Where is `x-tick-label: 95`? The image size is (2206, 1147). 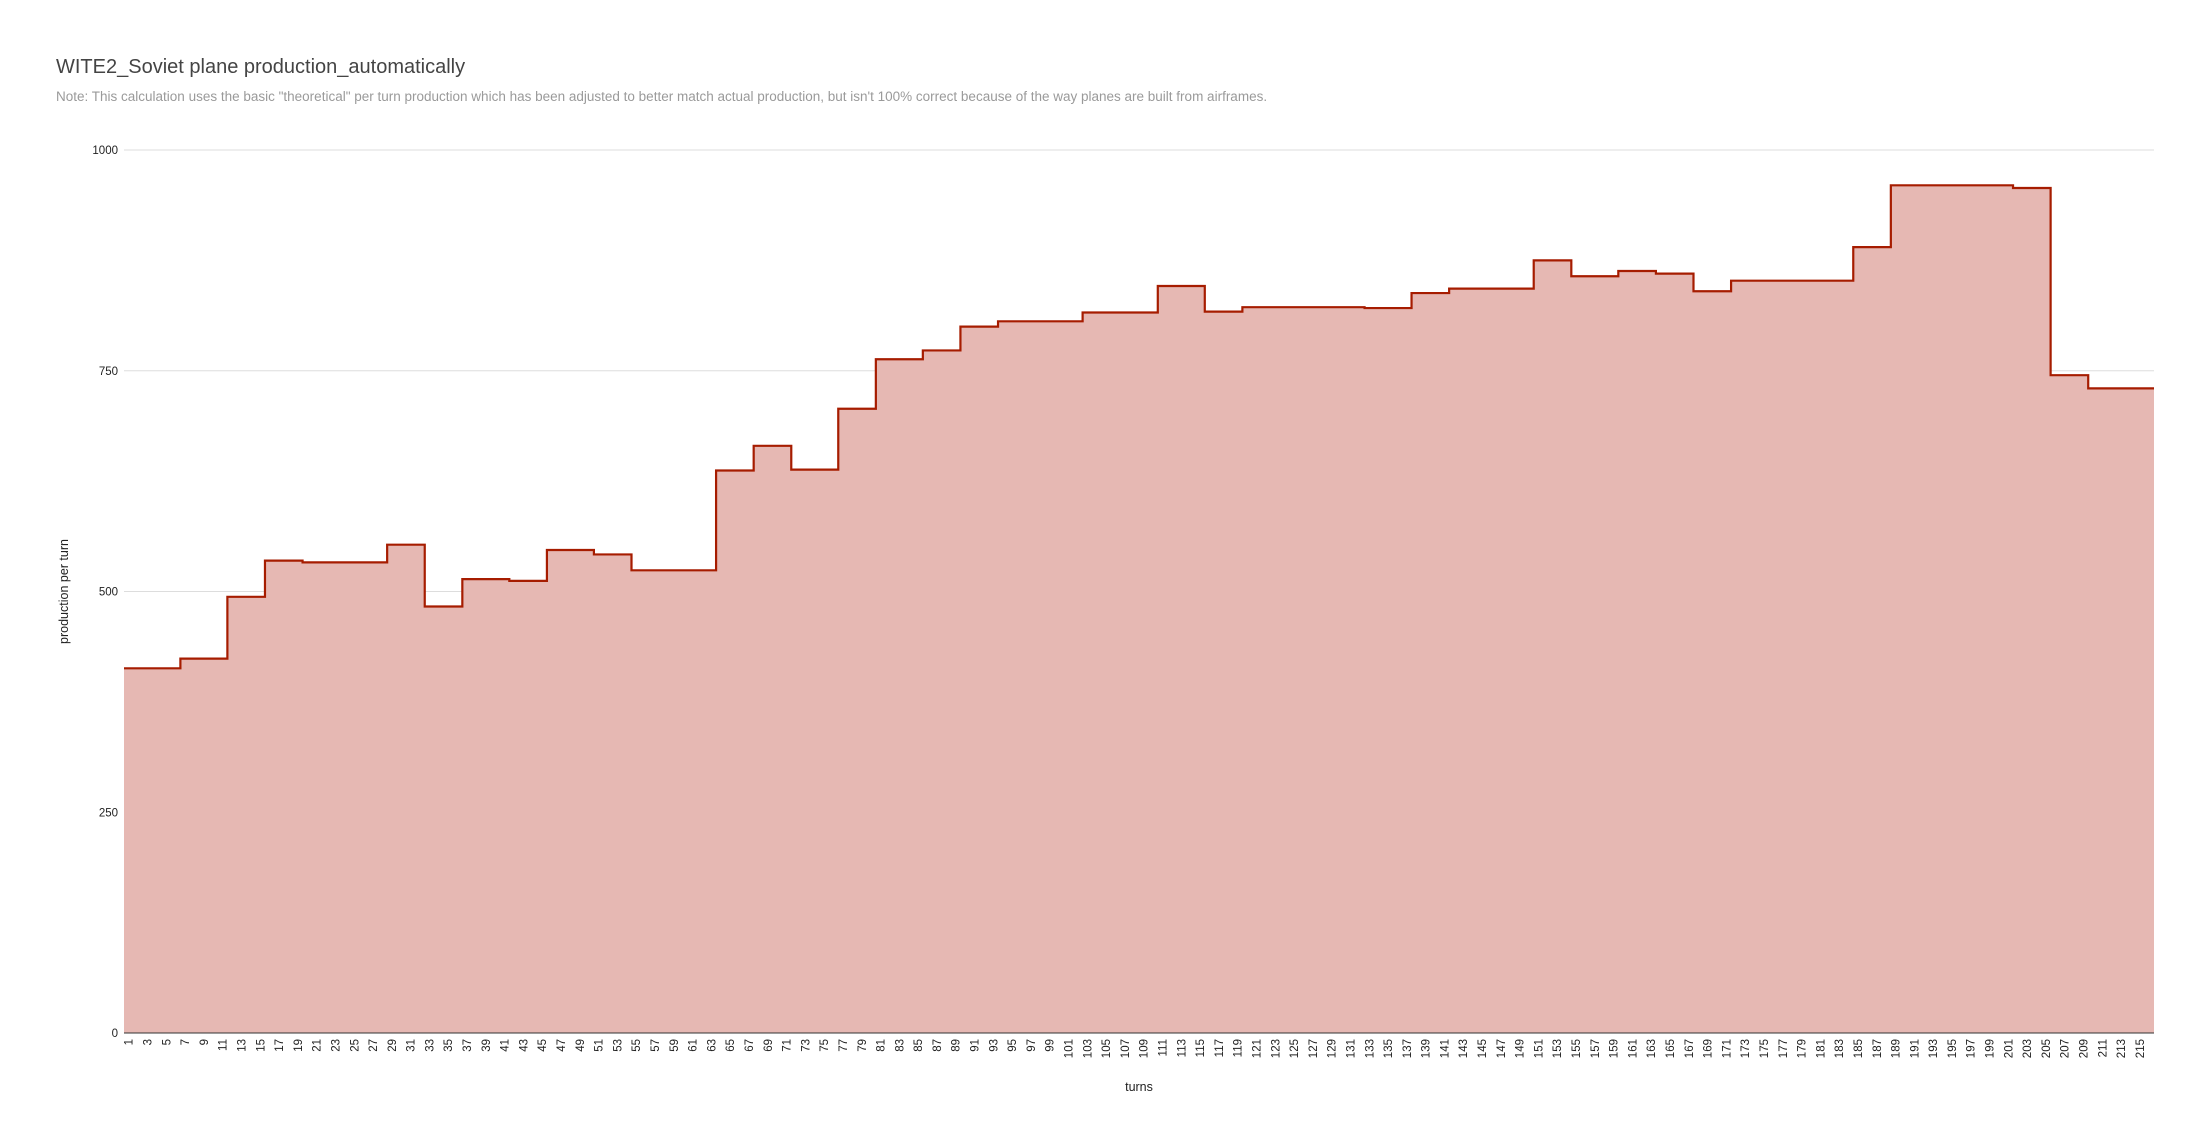 x-tick-label: 95 is located at coordinates (1013, 1045).